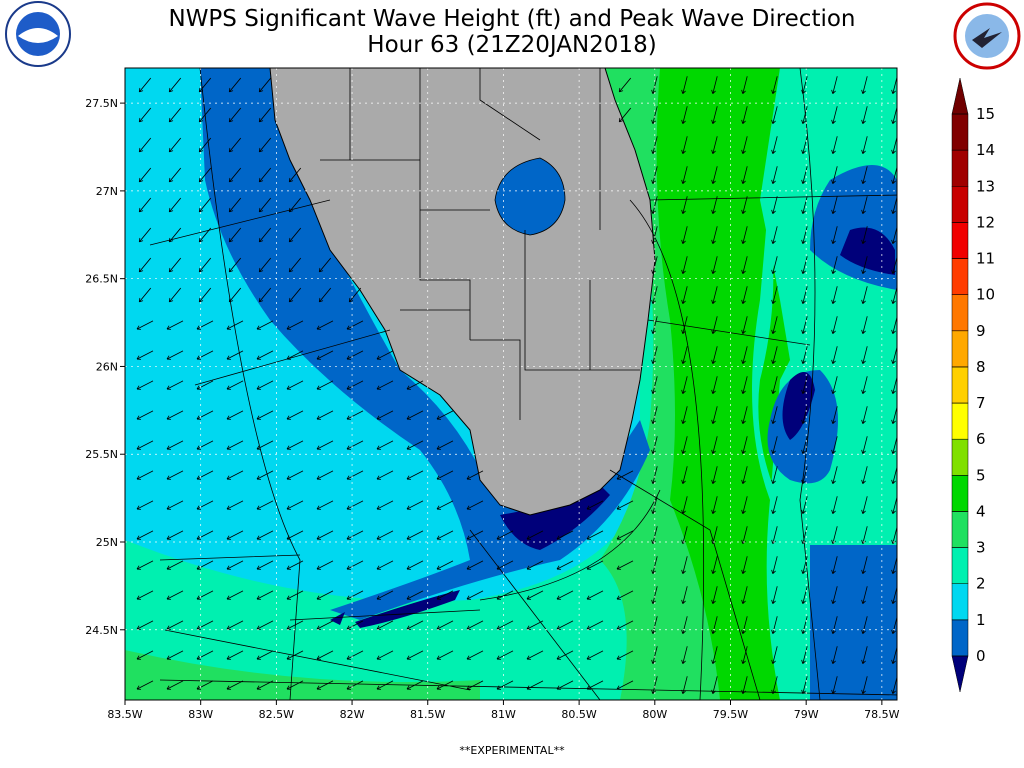  Describe the element at coordinates (981, 475) in the screenshot. I see `colorbar-label: 5` at that location.